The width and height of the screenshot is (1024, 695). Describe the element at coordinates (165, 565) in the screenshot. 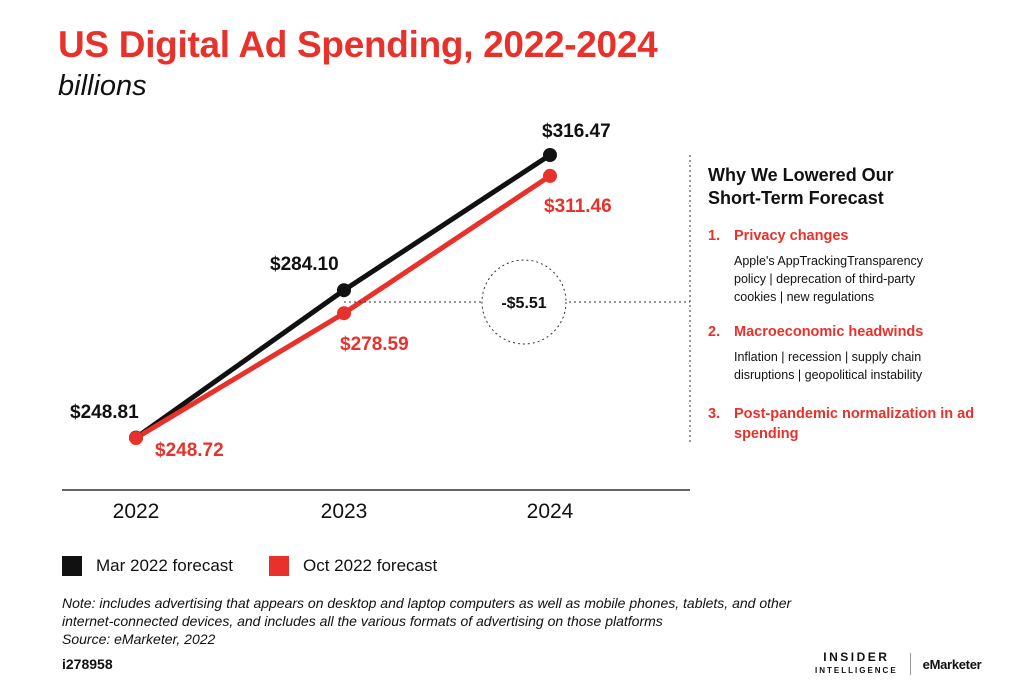

I see `legend-label: Mar 2022 forecast` at that location.